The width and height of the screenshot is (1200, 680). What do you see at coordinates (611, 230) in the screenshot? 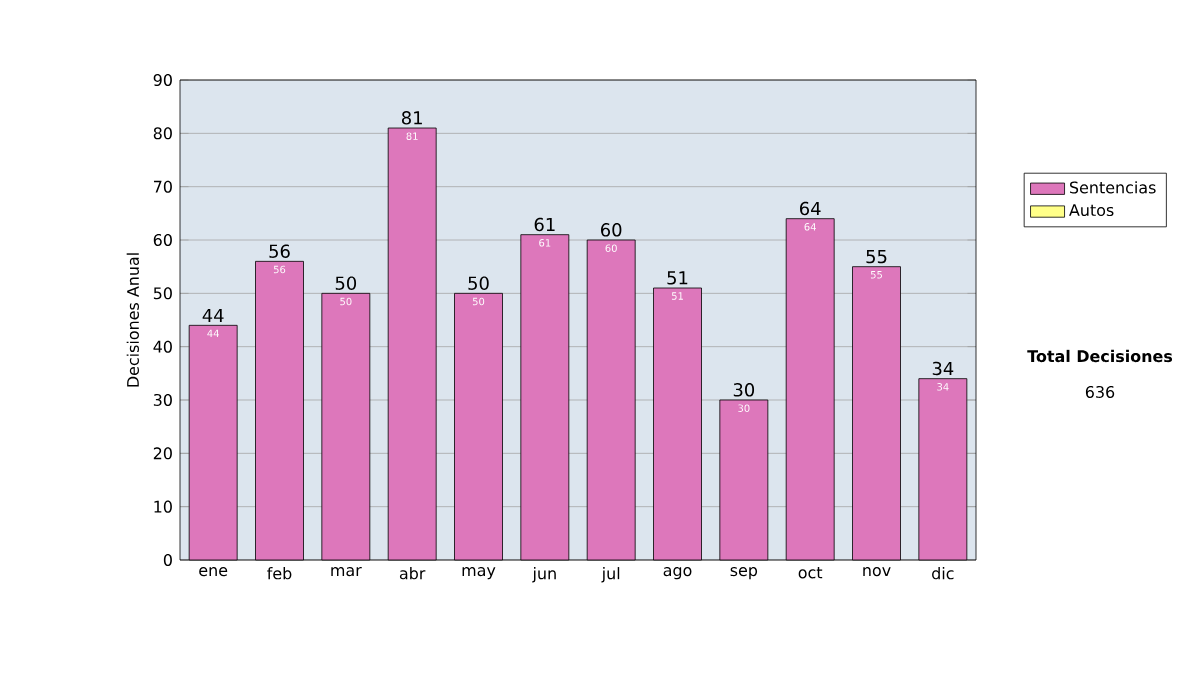
I see `annotation: 60` at bounding box center [611, 230].